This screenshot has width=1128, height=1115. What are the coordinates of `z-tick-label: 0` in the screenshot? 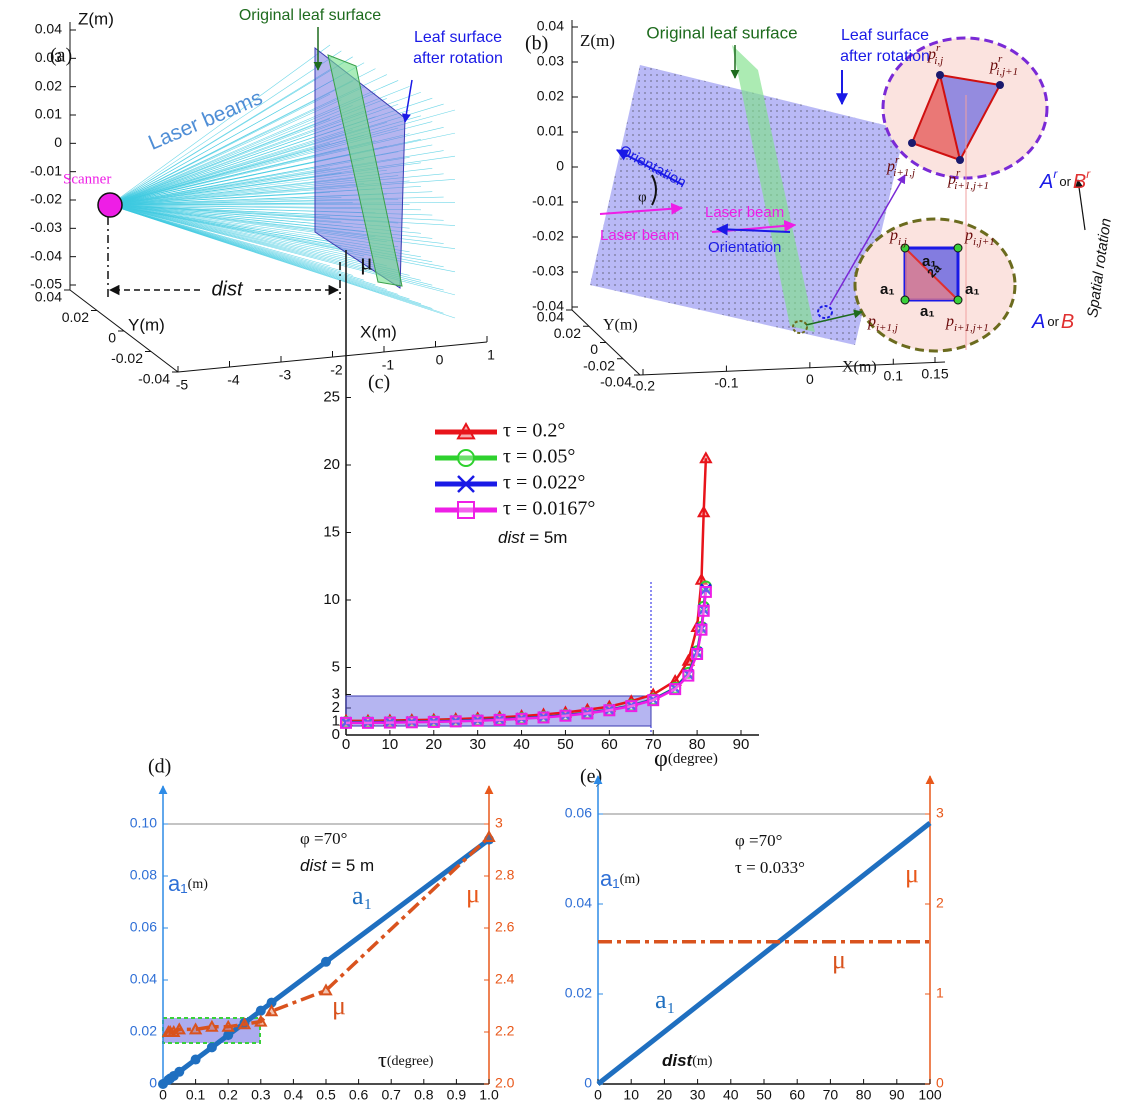 It's located at (560, 166).